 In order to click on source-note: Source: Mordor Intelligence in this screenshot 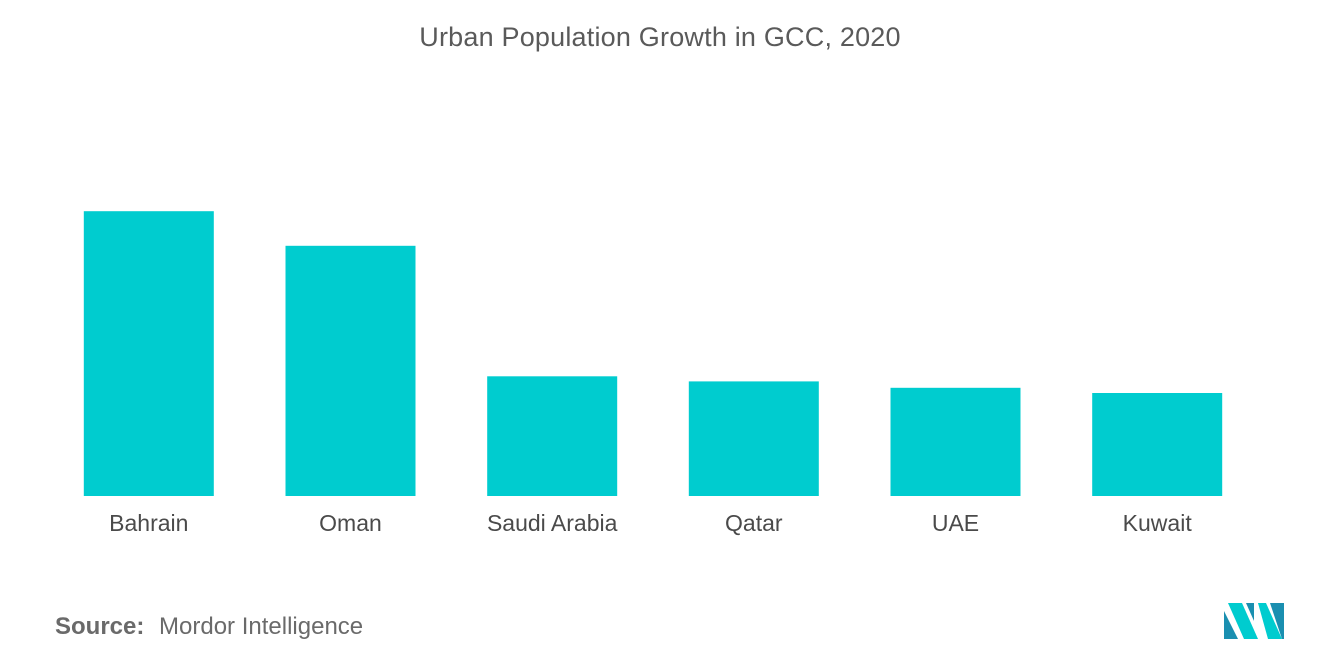, I will do `click(209, 627)`.